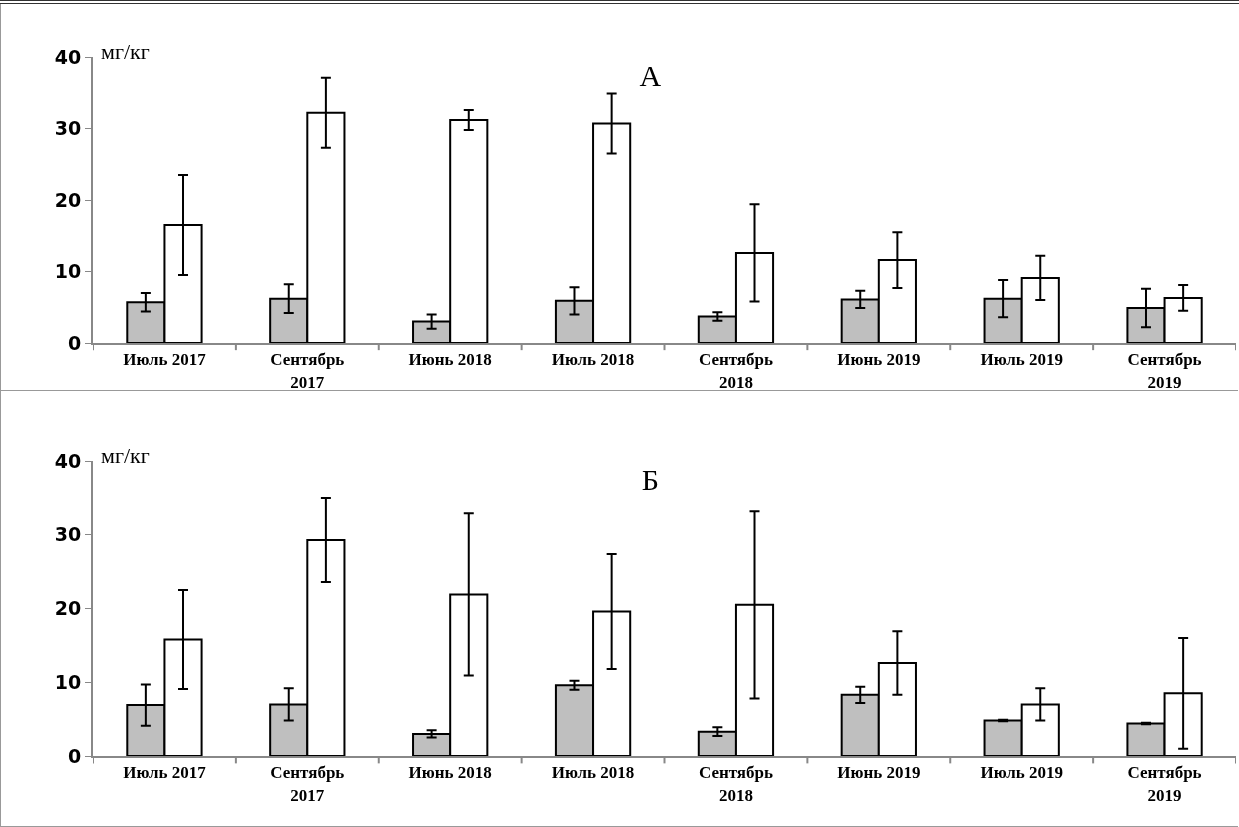 This screenshot has height=827, width=1239. Describe the element at coordinates (650, 75) in the screenshot. I see `chart-title: А` at that location.